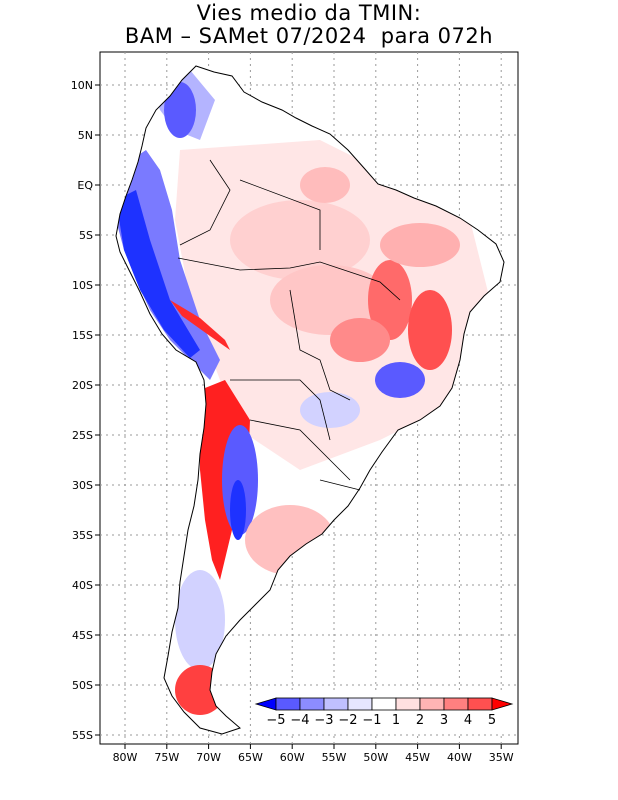 Image resolution: width=618 pixels, height=800 pixels. Describe the element at coordinates (420, 720) in the screenshot. I see `colorbar-label: 2` at that location.